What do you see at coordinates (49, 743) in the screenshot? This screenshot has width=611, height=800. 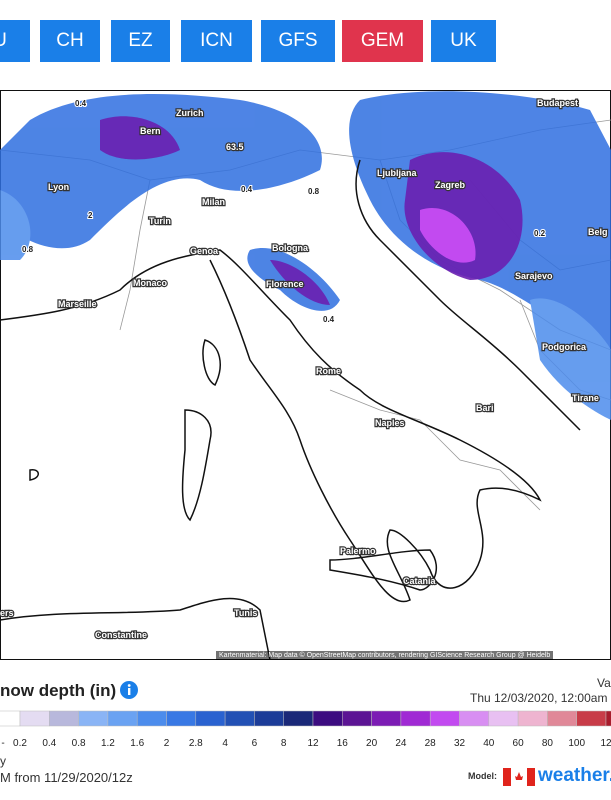 I see `legend-label: 0.4` at bounding box center [49, 743].